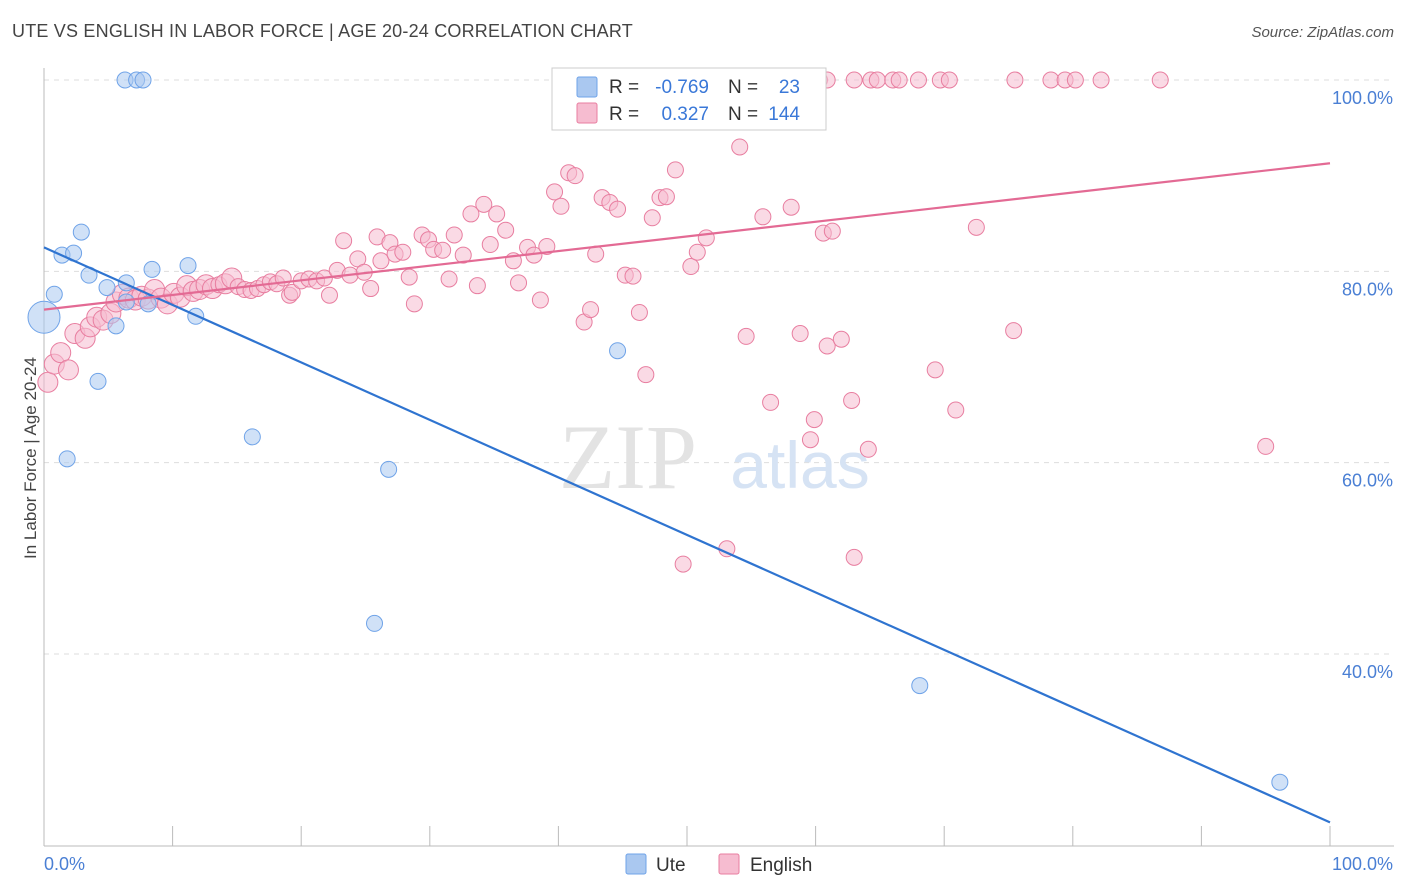 The width and height of the screenshot is (1406, 892). I want to click on x-tick-label: 0.0%, so click(64, 864).